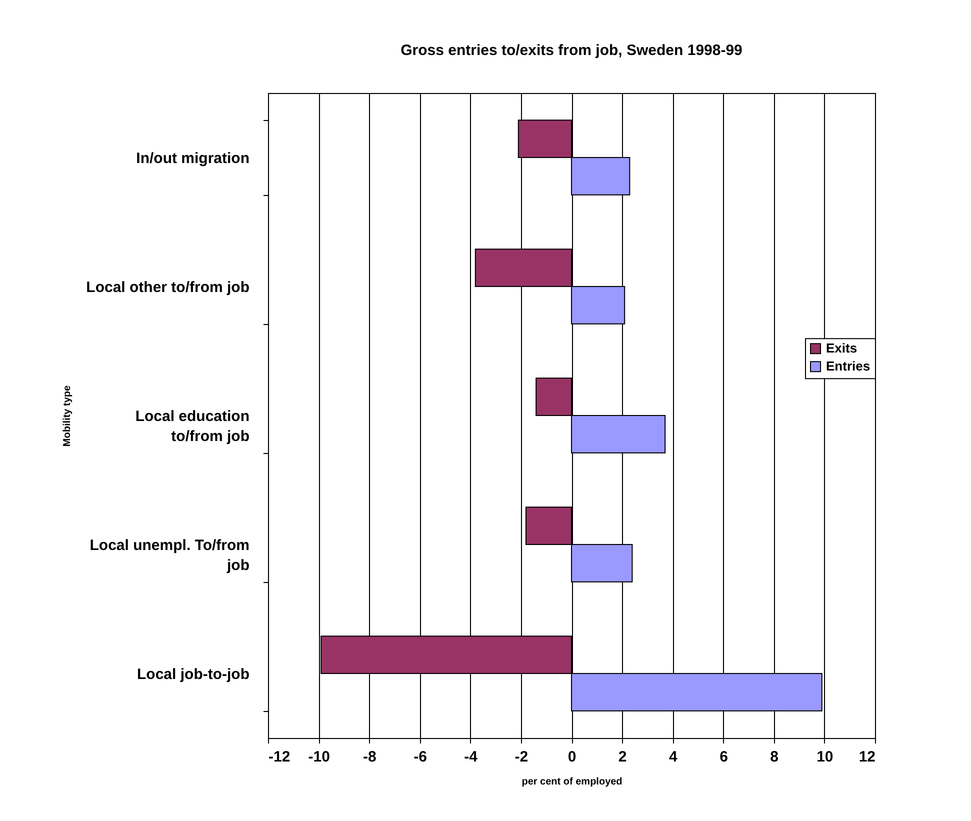 The height and width of the screenshot is (821, 971). Describe the element at coordinates (521, 757) in the screenshot. I see `x-tick-label: -2` at that location.